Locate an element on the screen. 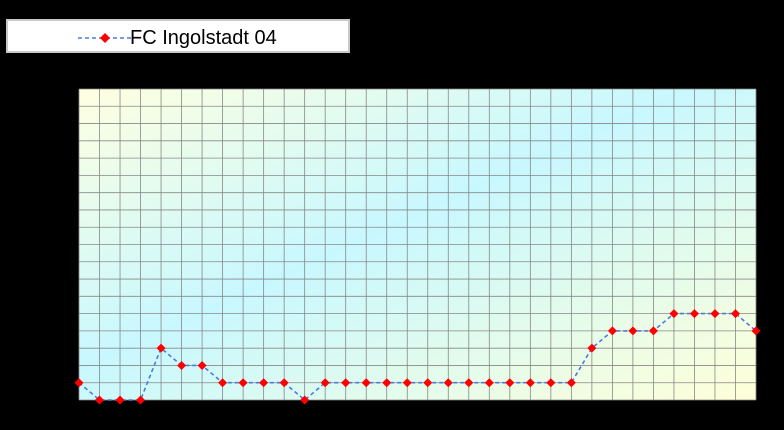  x-tick-label: 25 is located at coordinates (572, 78).